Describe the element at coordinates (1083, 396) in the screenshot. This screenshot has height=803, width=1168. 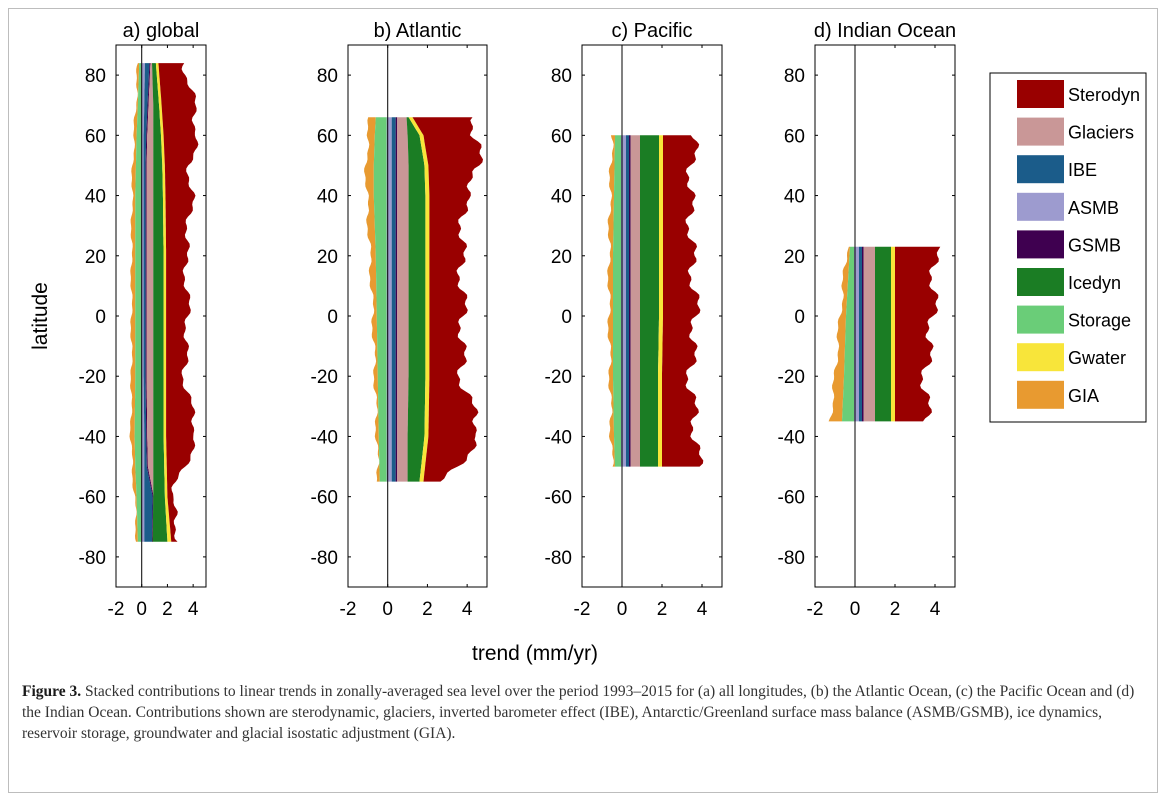
I see `legend-label-gia: GIA` at that location.